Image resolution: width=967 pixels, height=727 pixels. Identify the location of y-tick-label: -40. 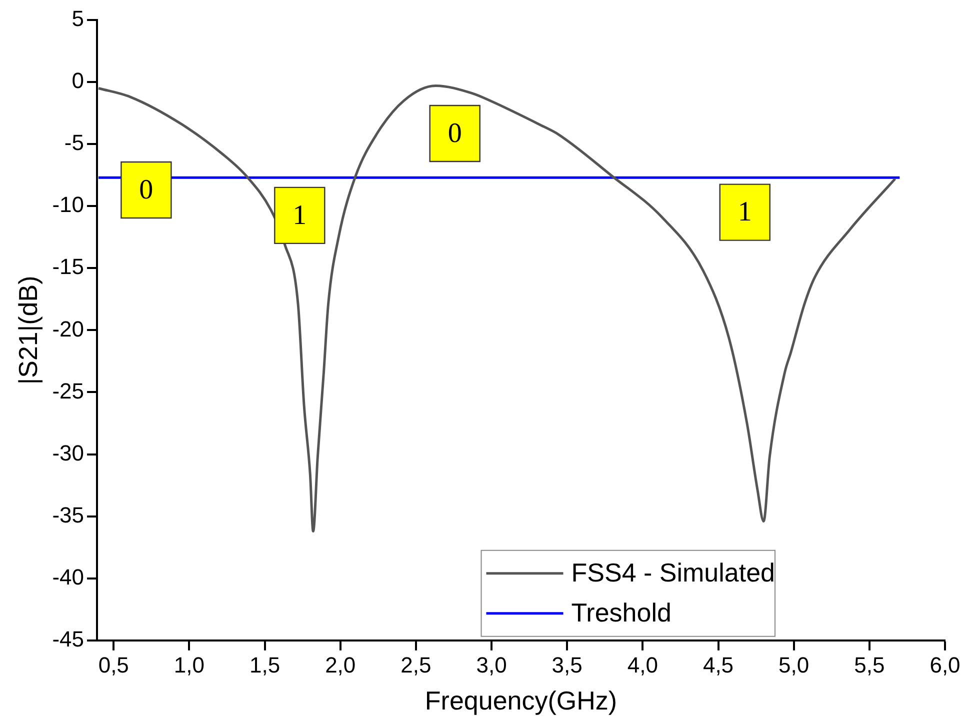
(68, 577).